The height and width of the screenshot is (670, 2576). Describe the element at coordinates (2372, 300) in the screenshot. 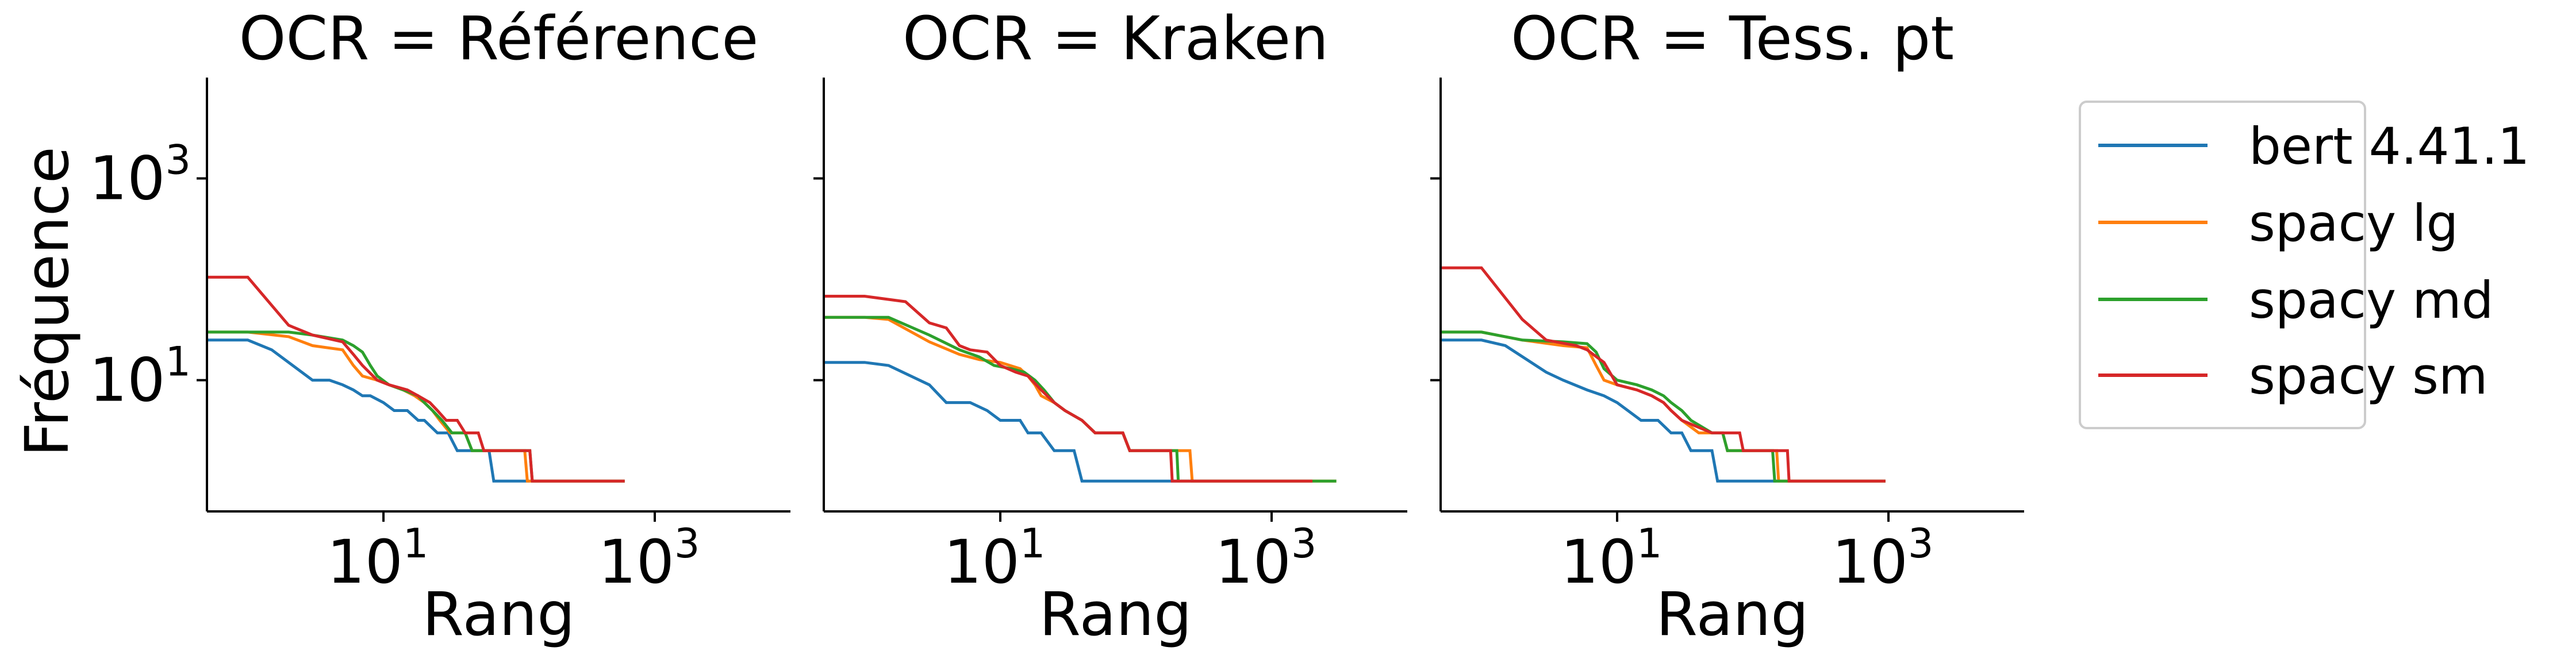

I see `legend-label-spacy-md: spacy md` at that location.